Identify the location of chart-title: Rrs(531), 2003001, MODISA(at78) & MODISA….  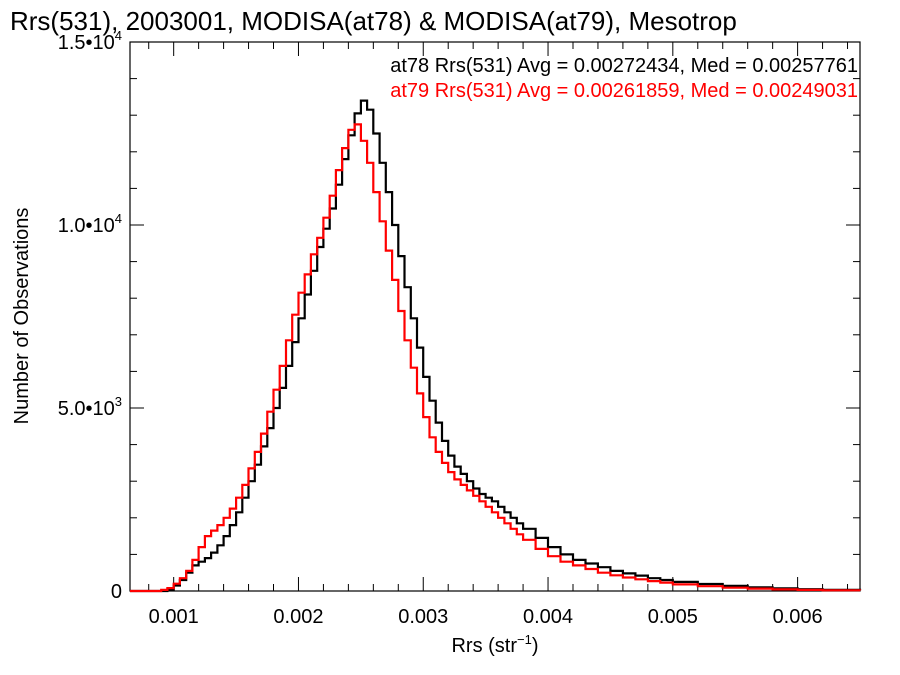
(373, 21).